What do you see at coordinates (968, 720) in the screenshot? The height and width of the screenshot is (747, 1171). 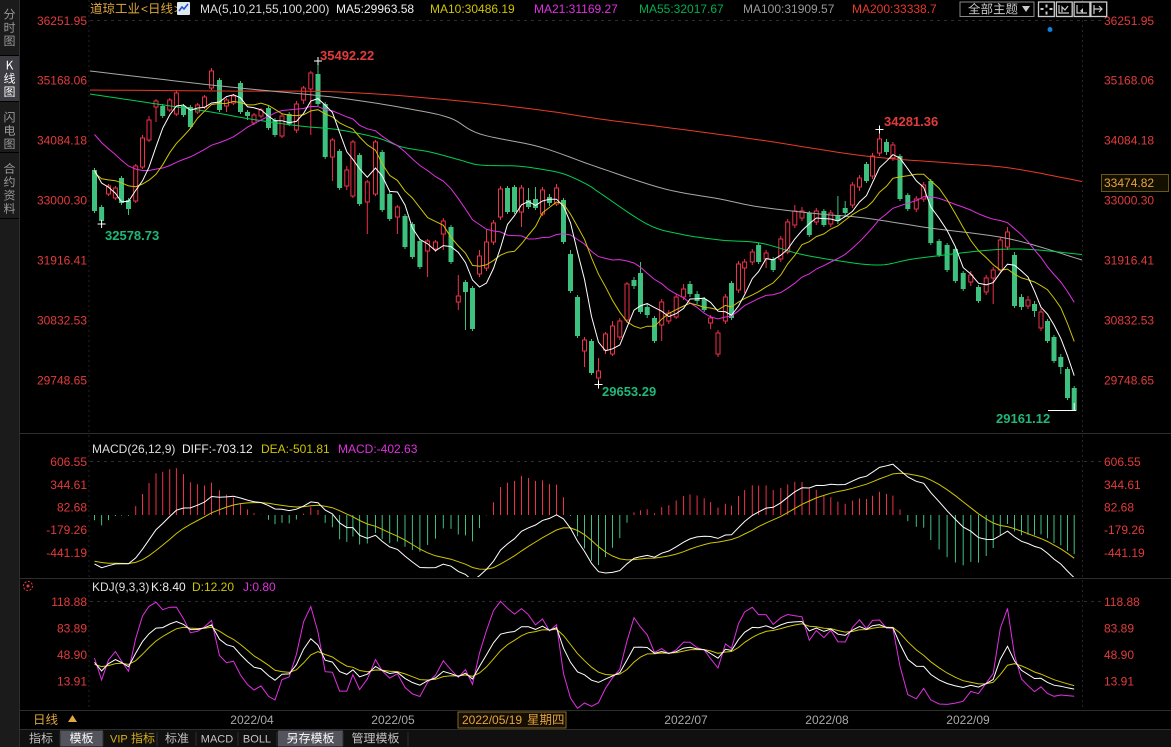 I see `svg-text: 2022/09` at bounding box center [968, 720].